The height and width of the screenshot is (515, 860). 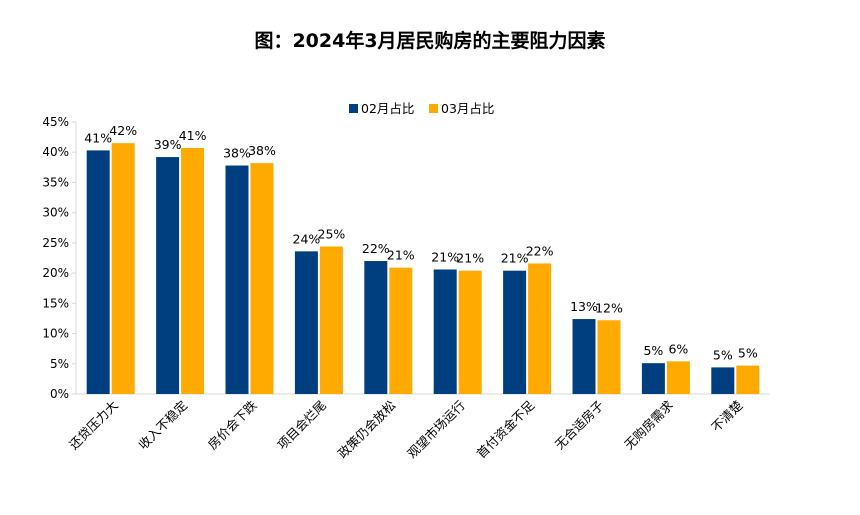 I want to click on y-tick-label: 10%, so click(x=55, y=334).